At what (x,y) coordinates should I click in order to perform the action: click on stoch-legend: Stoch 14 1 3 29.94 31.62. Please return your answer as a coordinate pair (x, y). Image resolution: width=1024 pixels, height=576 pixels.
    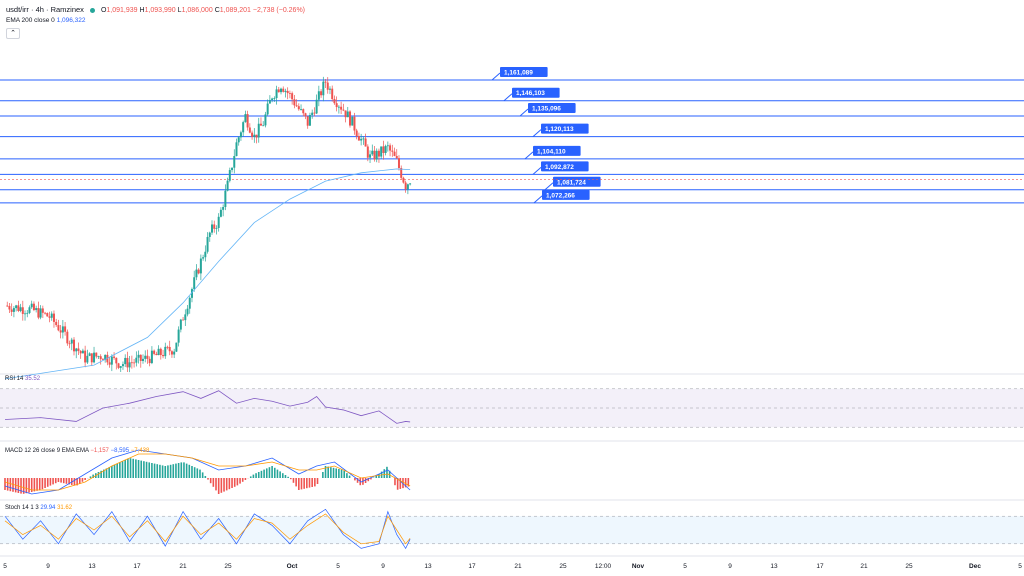
    Looking at the image, I should click on (39, 508).